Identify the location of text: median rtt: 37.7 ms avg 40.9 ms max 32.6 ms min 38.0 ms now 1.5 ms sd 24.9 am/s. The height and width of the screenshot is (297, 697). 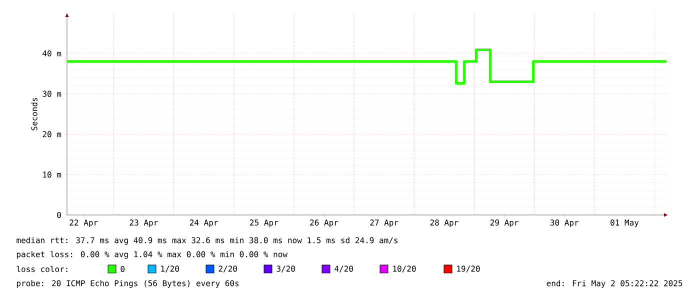
(207, 241).